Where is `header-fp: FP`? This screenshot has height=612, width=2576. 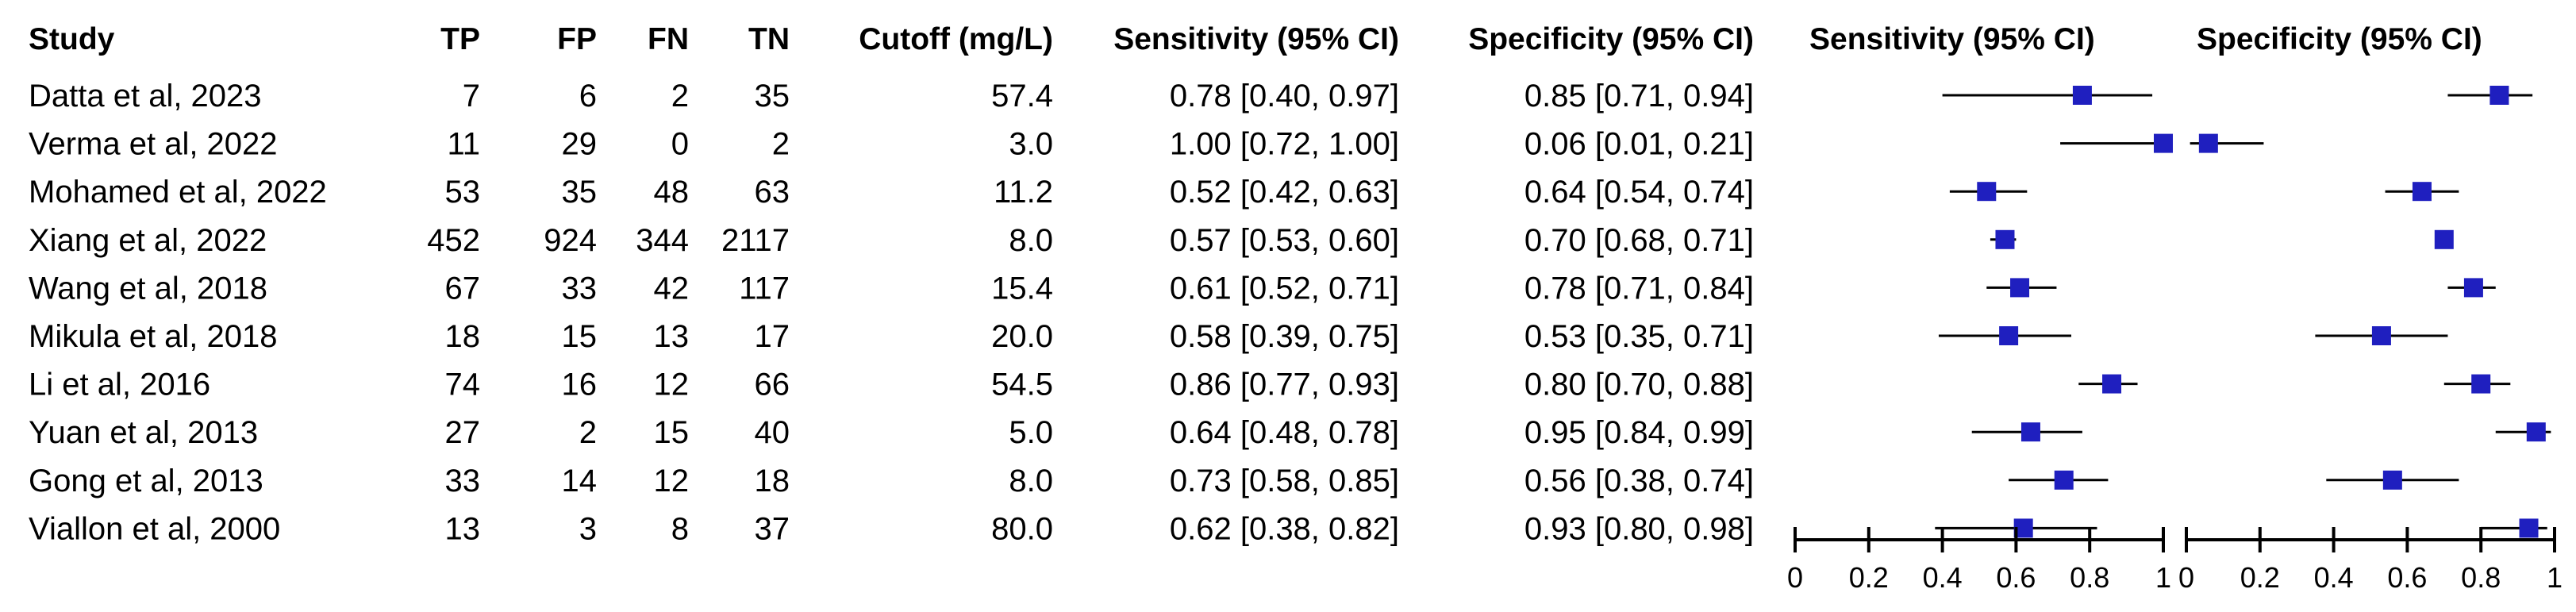 header-fp: FP is located at coordinates (577, 39).